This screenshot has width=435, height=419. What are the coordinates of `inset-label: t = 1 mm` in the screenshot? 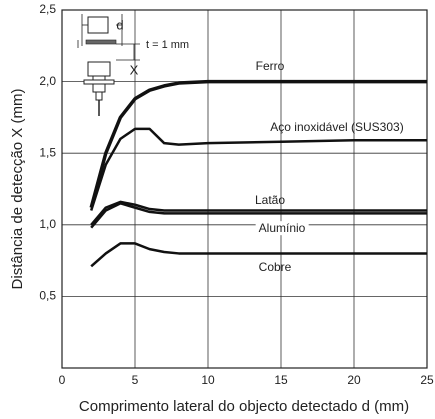 It's located at (167, 45).